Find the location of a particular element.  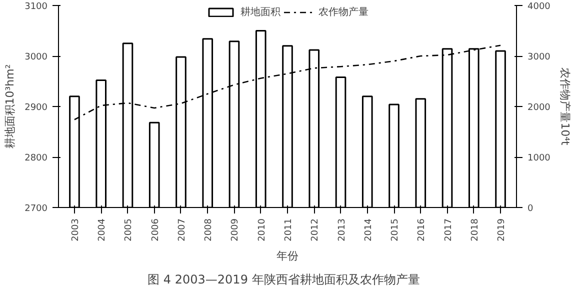

legend-label: 农作物产量 is located at coordinates (343, 12).